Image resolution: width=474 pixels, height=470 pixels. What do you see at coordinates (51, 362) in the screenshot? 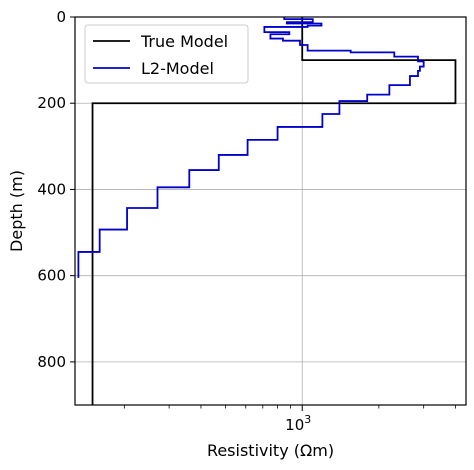
I see `y-tick-label: 800` at bounding box center [51, 362].